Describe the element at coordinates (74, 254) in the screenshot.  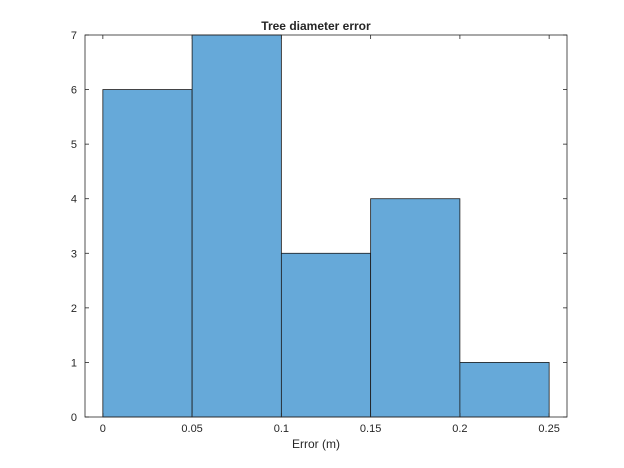
I see `y-tick-label: 3` at that location.